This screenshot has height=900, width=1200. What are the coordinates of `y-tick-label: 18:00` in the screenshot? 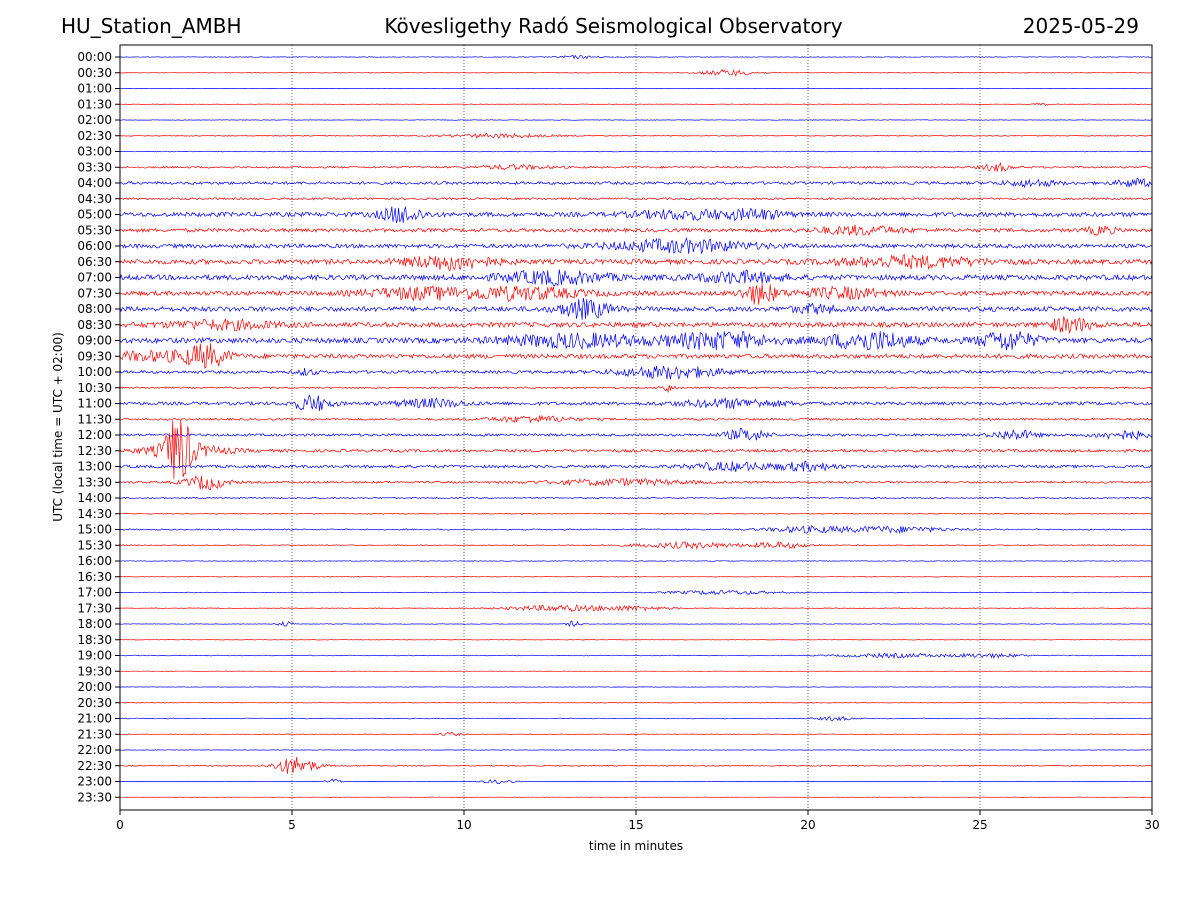 It's located at (94, 624).